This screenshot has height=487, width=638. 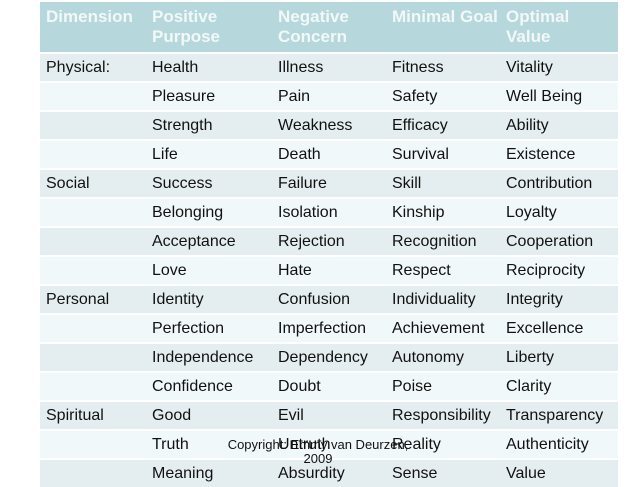 What do you see at coordinates (209, 414) in the screenshot?
I see `cell: Good` at bounding box center [209, 414].